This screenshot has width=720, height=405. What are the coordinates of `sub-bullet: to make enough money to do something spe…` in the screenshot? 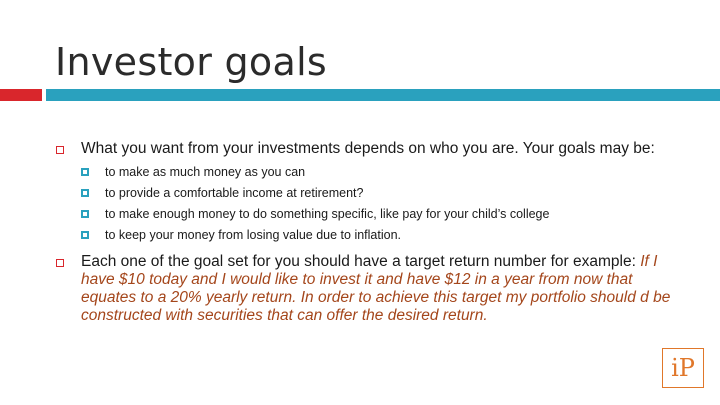 It's located at (383, 214).